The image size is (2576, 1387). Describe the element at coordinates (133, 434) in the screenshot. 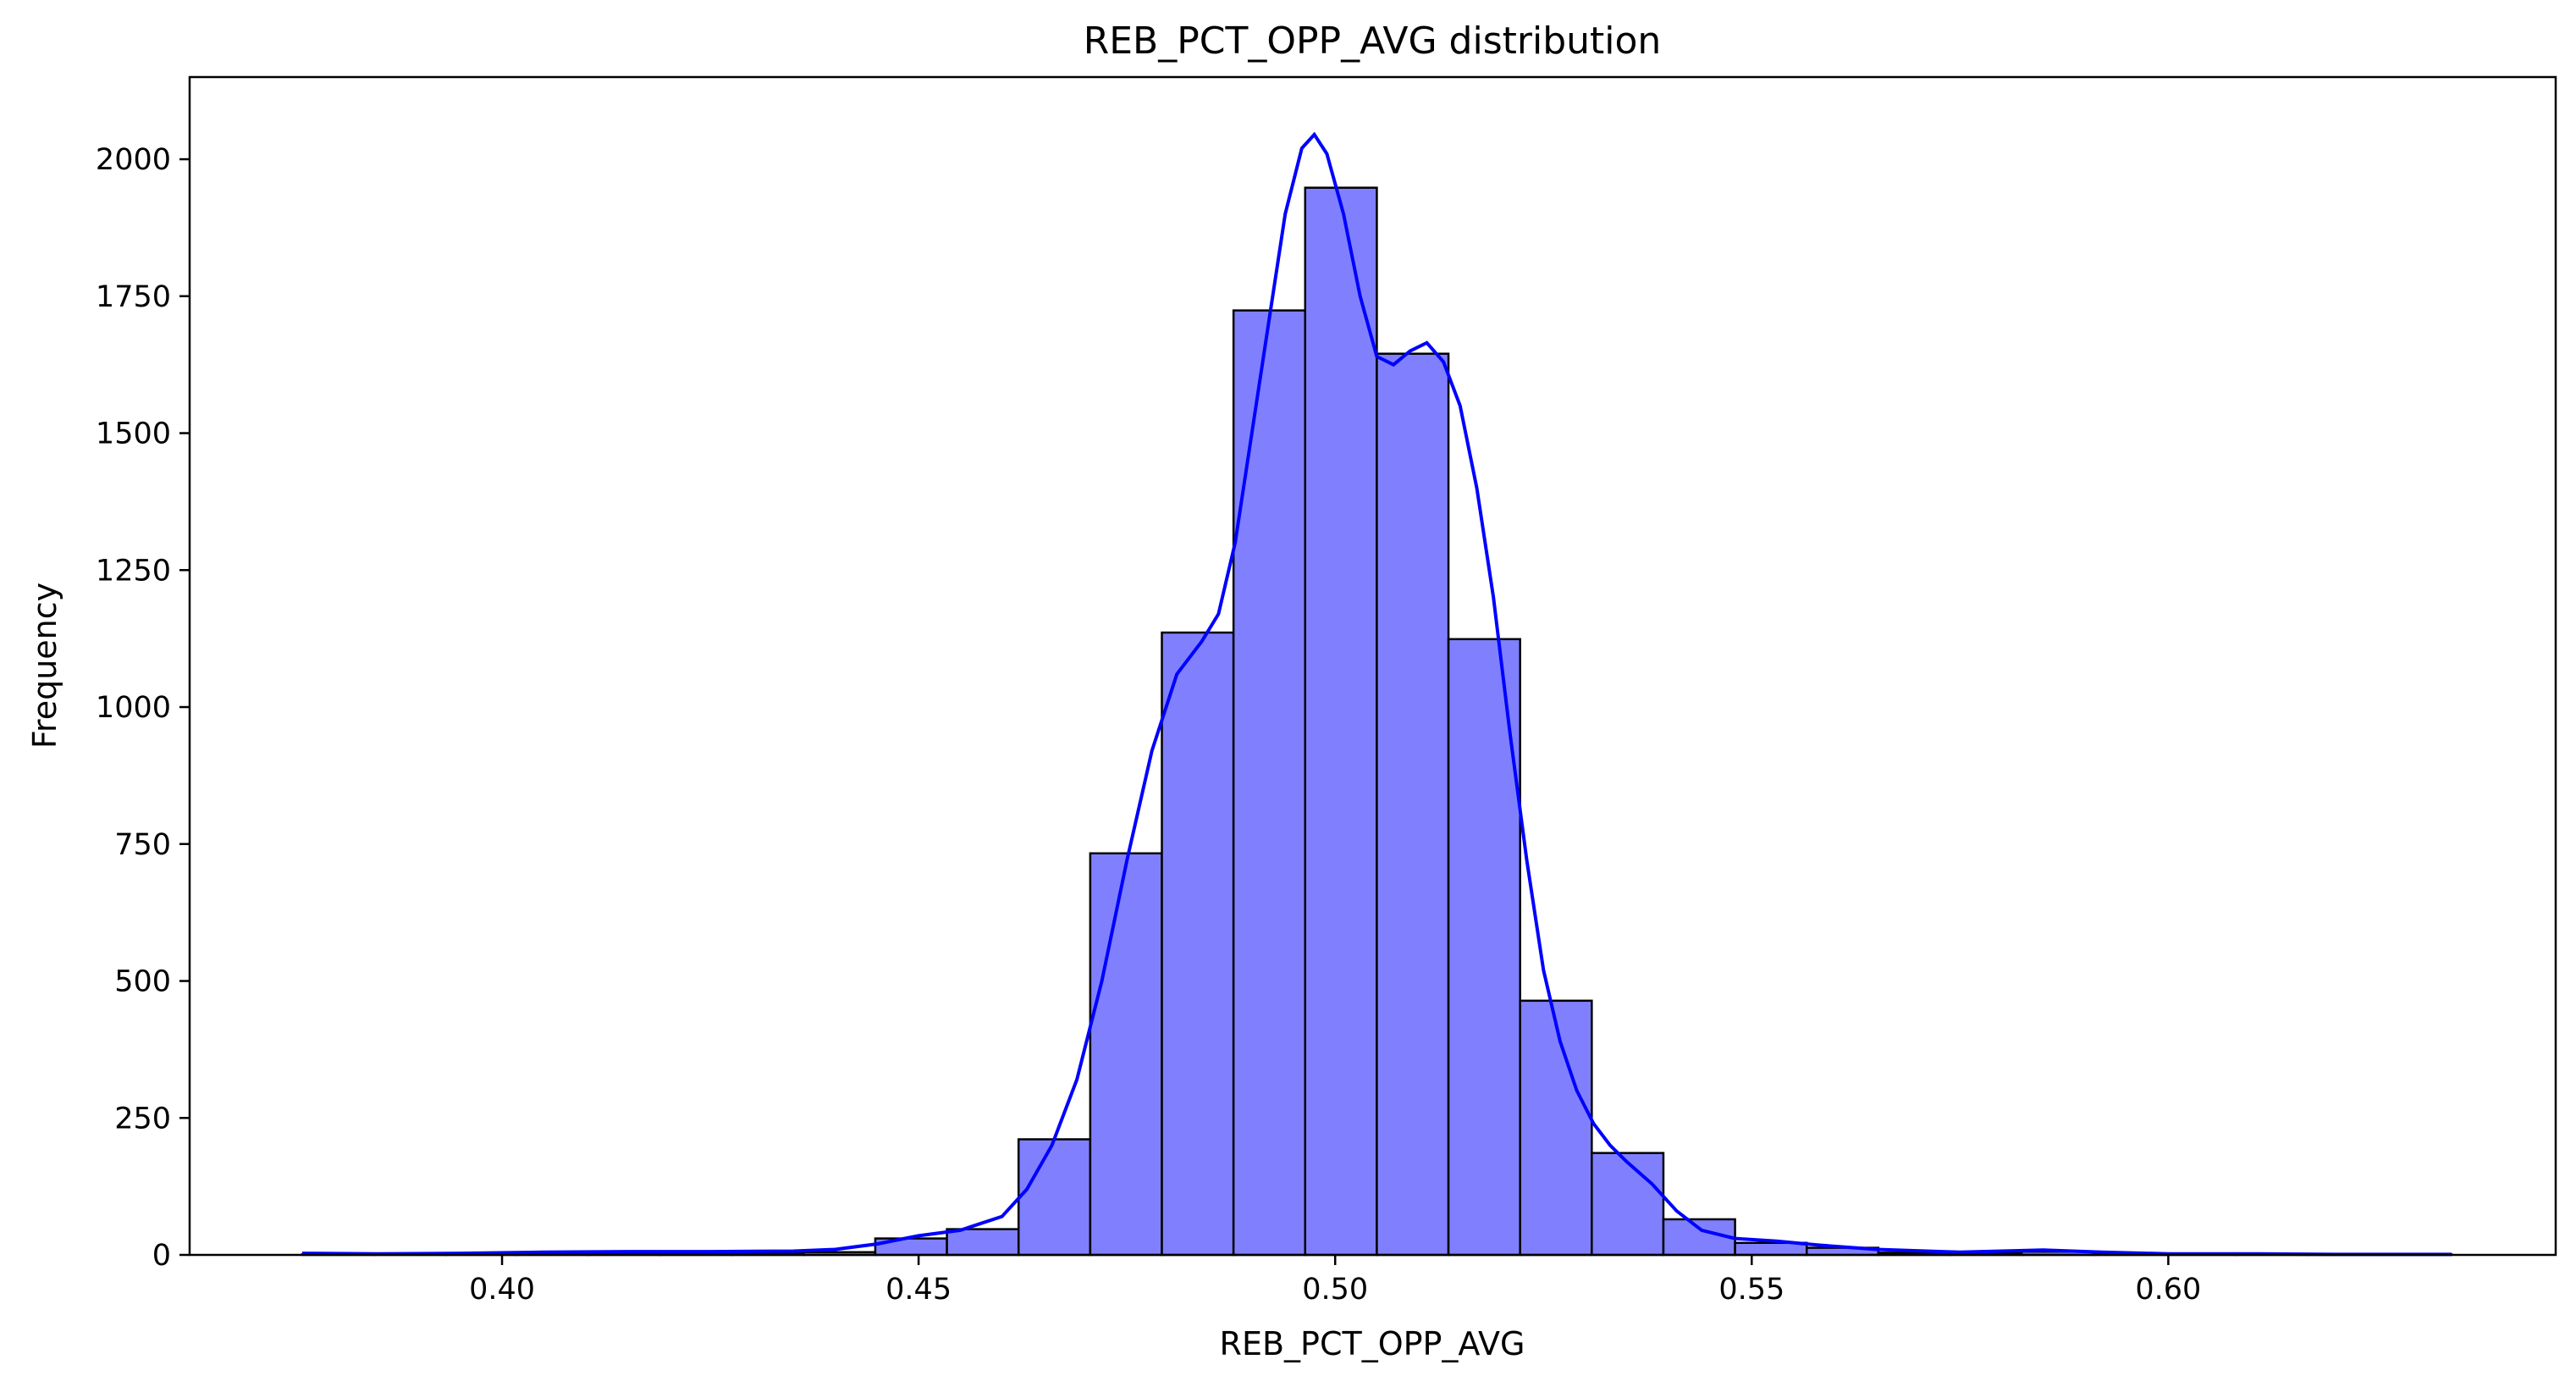

I see `y-tick-label: 1500` at that location.